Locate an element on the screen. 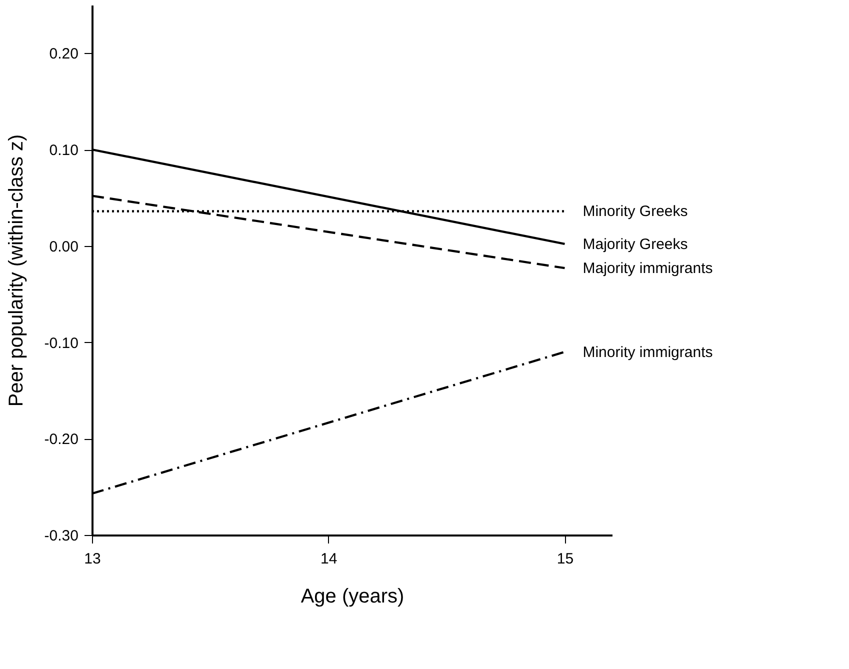 The width and height of the screenshot is (849, 669). x-tick-label: 13 is located at coordinates (92, 559).